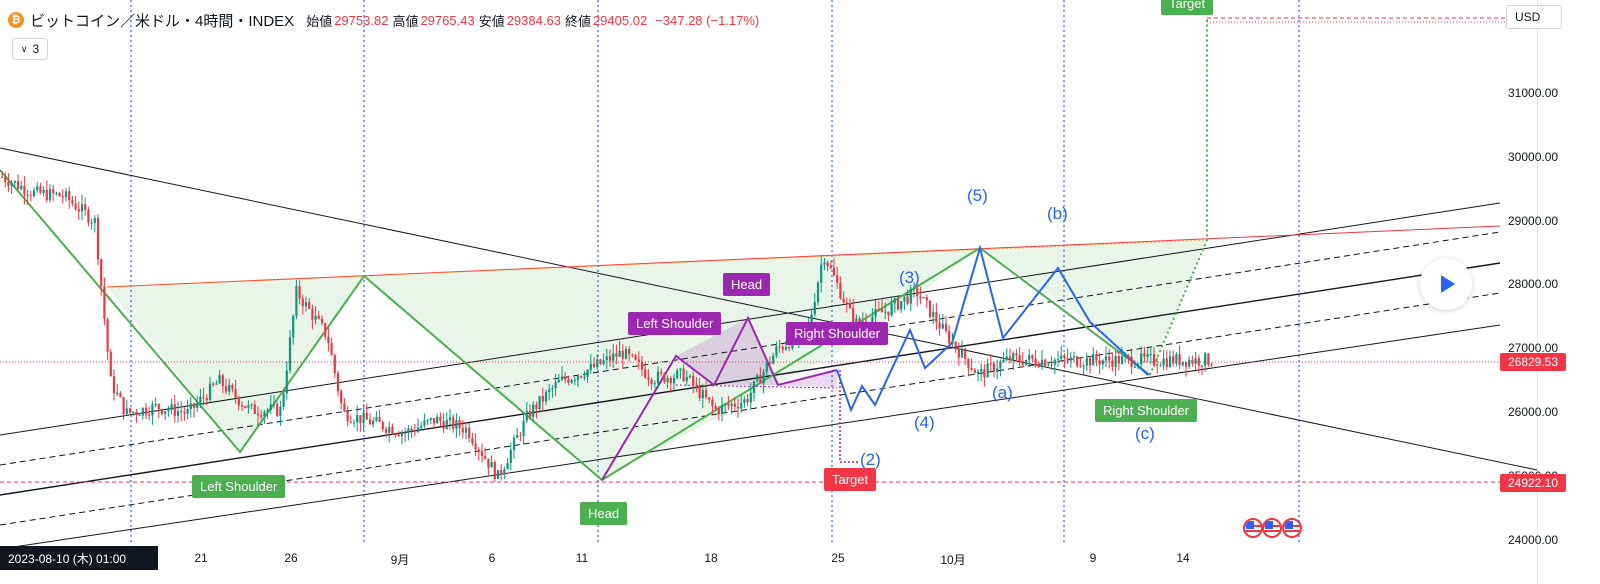  I want to click on wave-label-b: (b), so click(1057, 213).